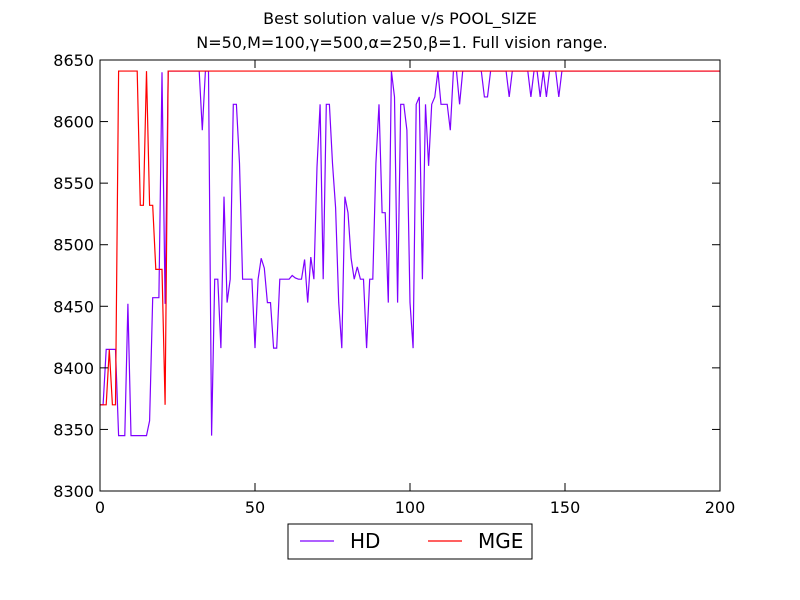 Image resolution: width=800 pixels, height=600 pixels. What do you see at coordinates (255, 507) in the screenshot?
I see `x-tick-label: 50` at bounding box center [255, 507].